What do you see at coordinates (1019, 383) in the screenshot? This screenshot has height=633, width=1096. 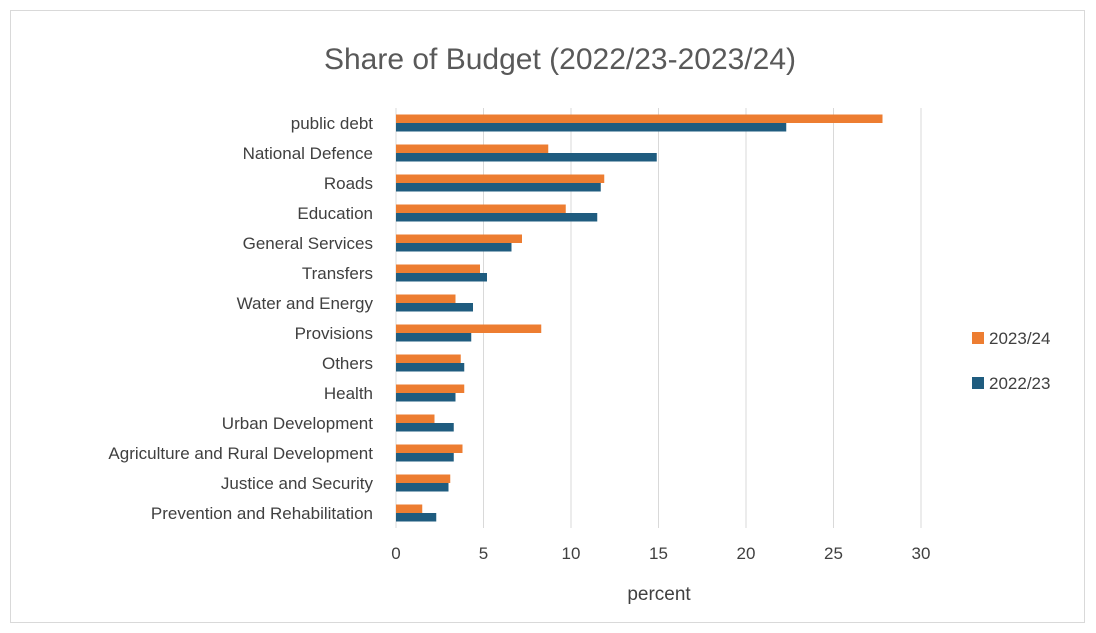 I see `legend-label: 2022/23` at bounding box center [1019, 383].